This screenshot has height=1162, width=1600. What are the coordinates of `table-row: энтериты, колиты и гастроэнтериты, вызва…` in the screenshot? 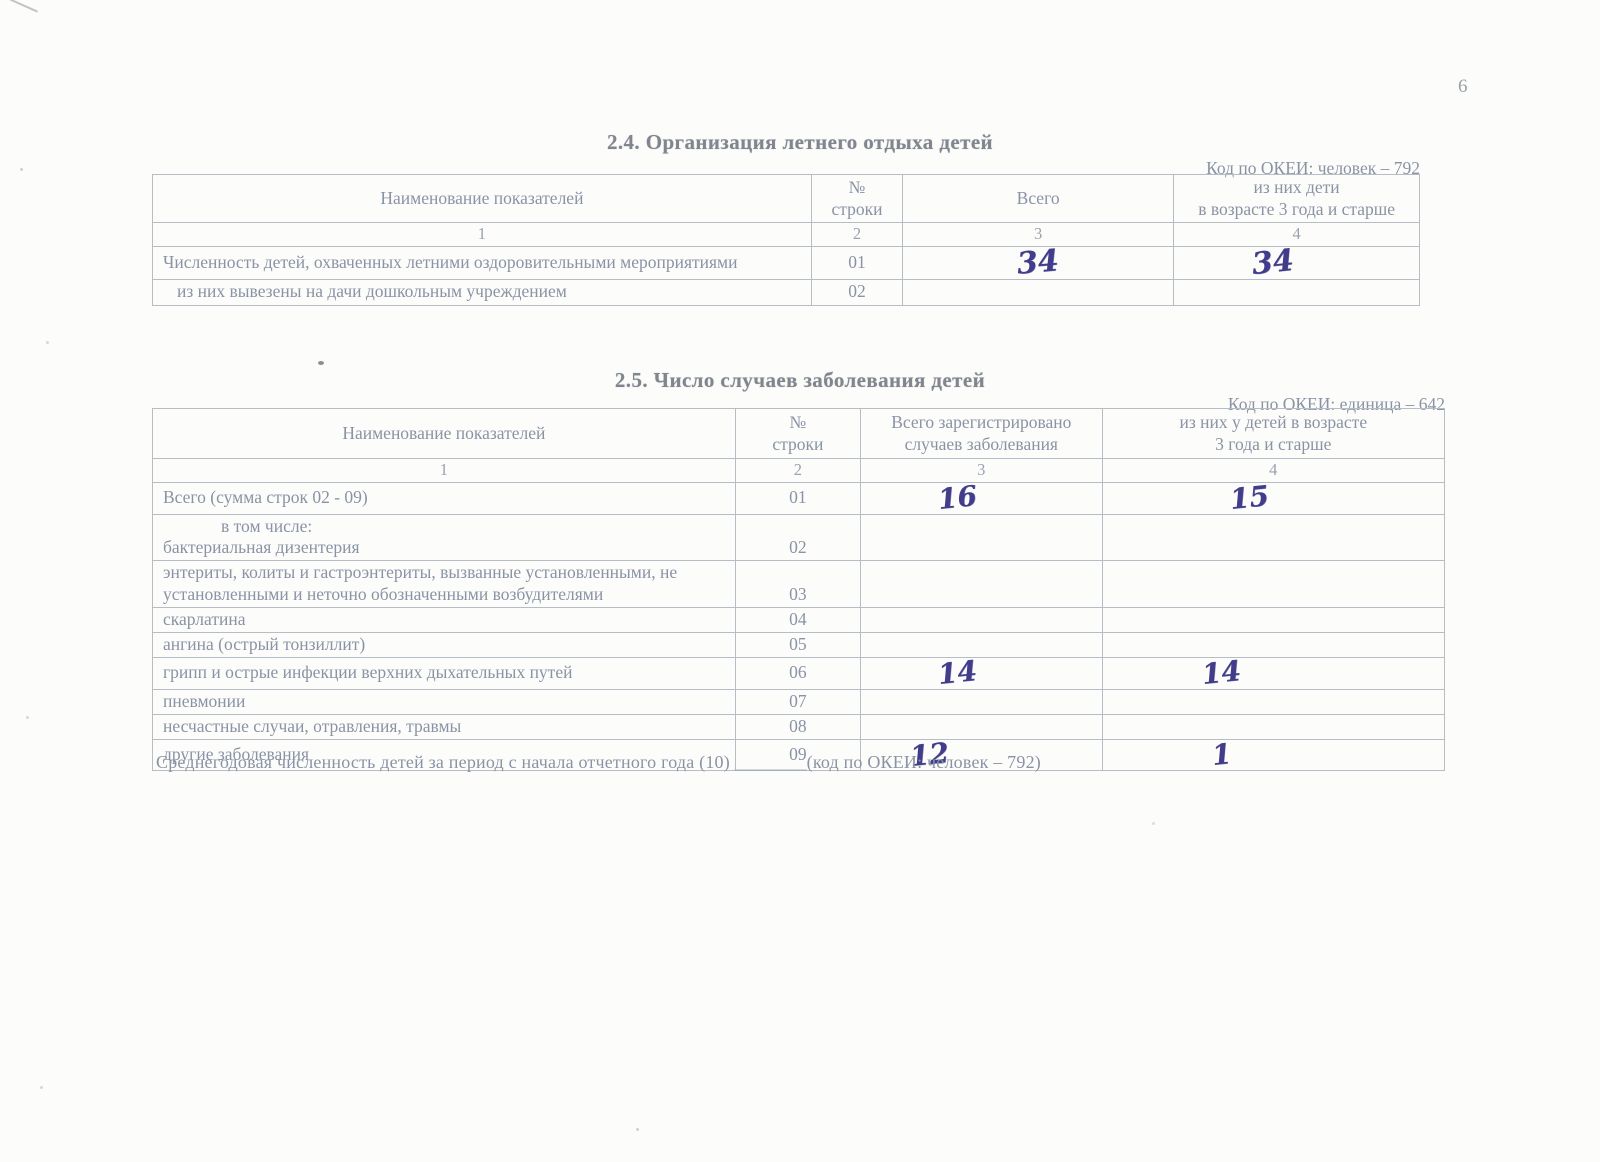 It's located at (799, 584).